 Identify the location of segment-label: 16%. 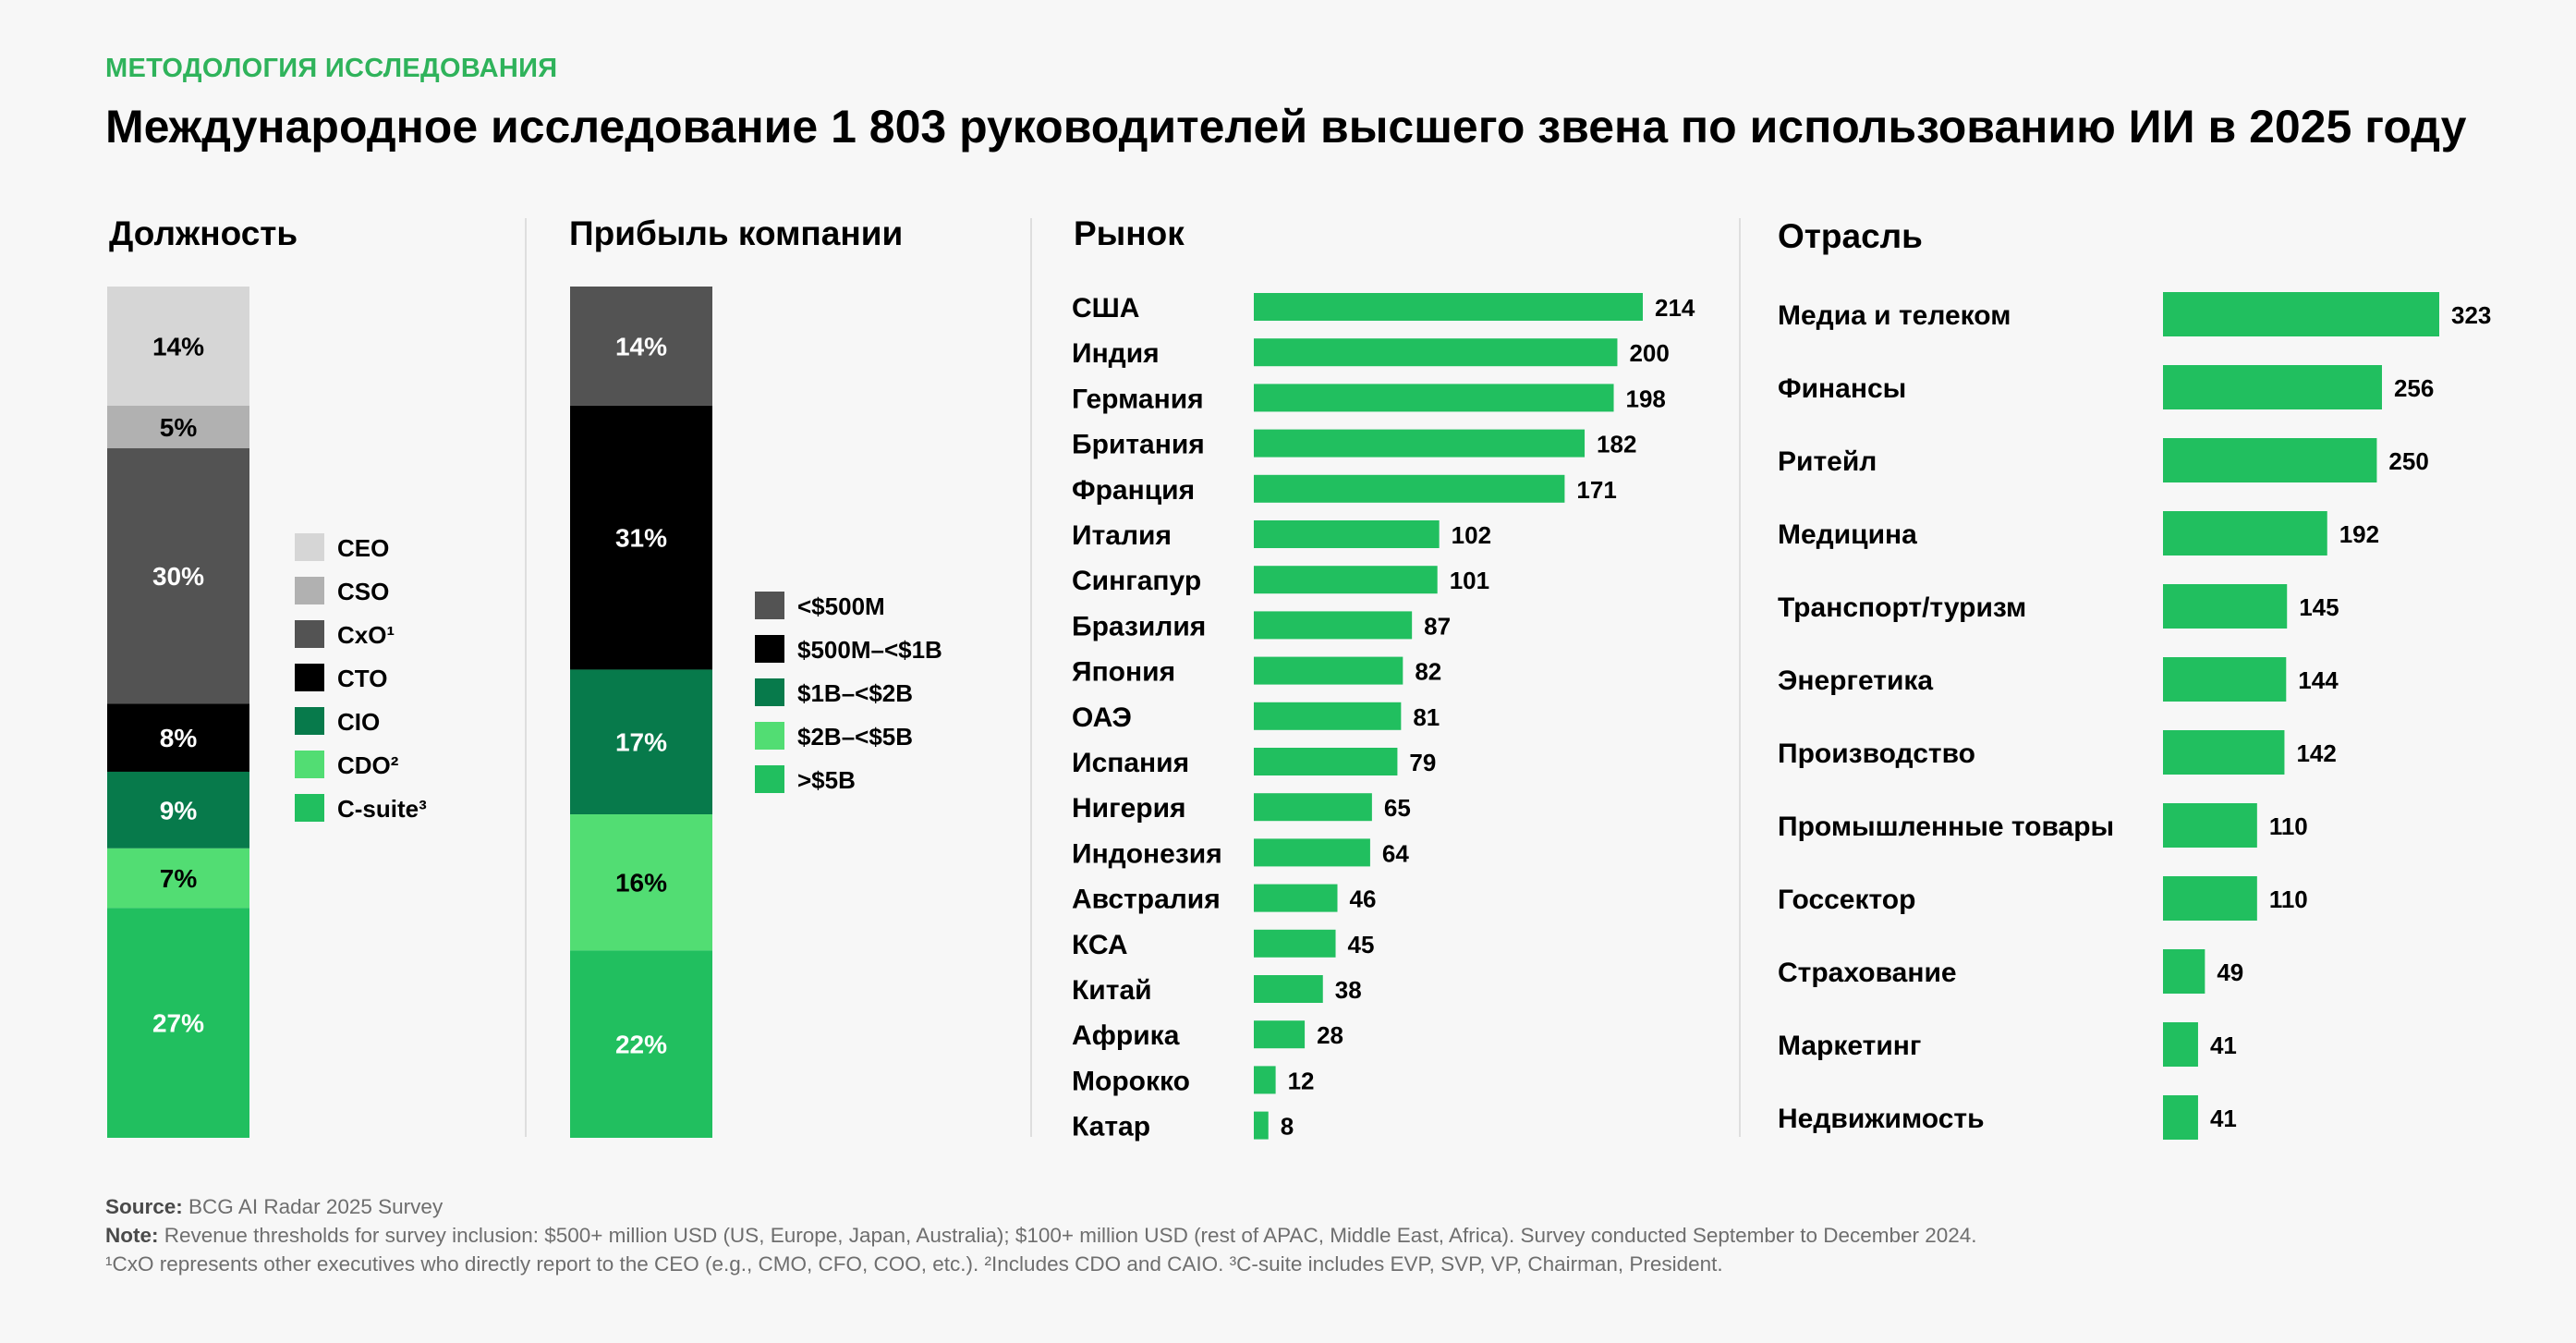
(641, 883).